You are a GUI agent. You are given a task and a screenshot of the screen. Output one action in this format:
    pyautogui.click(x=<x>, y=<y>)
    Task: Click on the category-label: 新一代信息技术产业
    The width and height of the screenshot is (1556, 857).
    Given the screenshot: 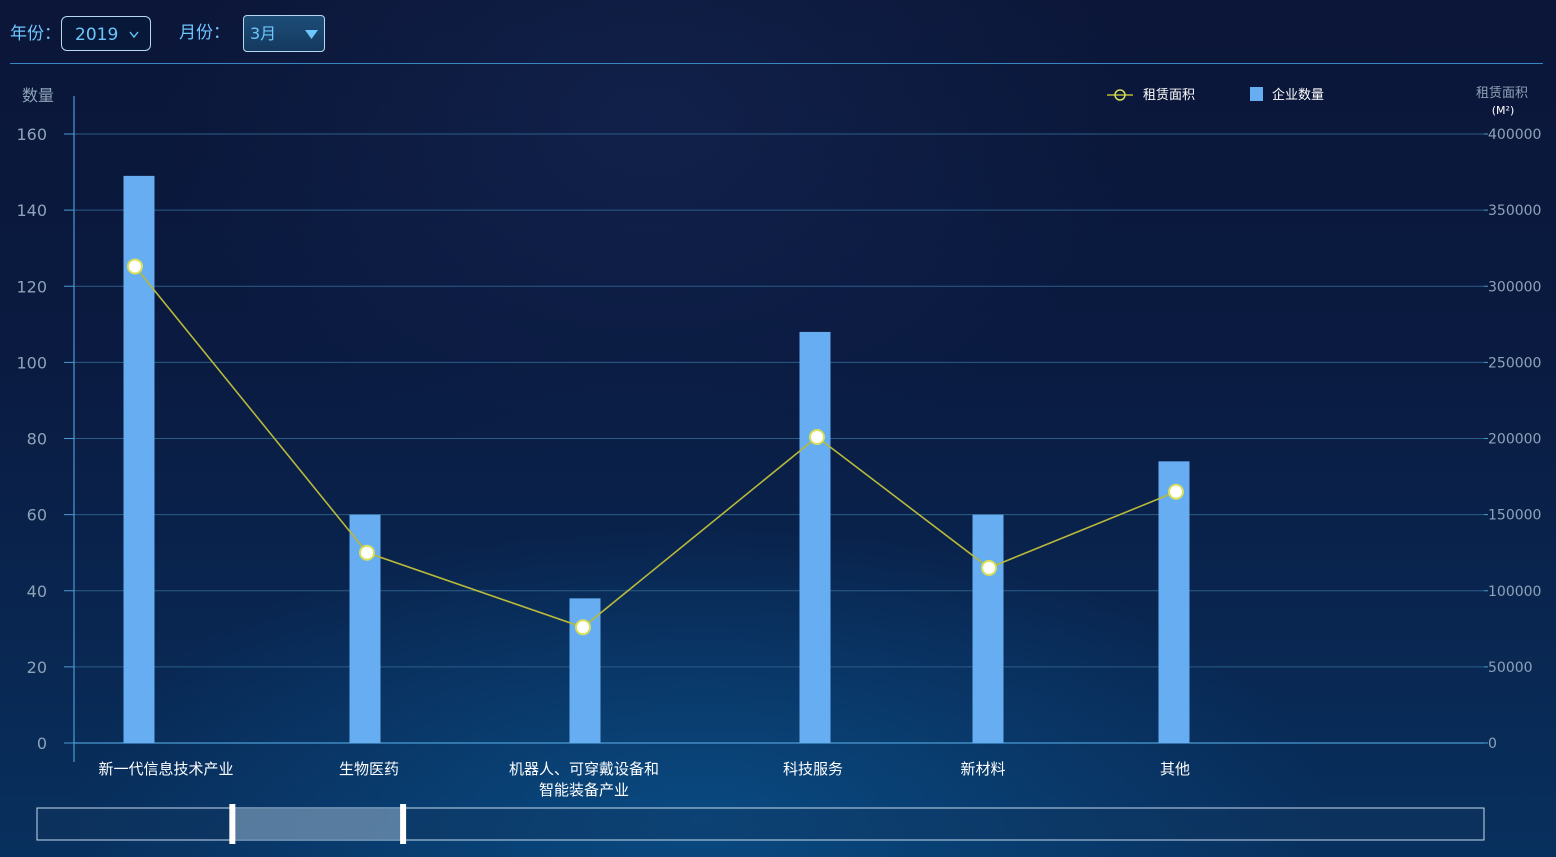 What is the action you would take?
    pyautogui.click(x=165, y=769)
    